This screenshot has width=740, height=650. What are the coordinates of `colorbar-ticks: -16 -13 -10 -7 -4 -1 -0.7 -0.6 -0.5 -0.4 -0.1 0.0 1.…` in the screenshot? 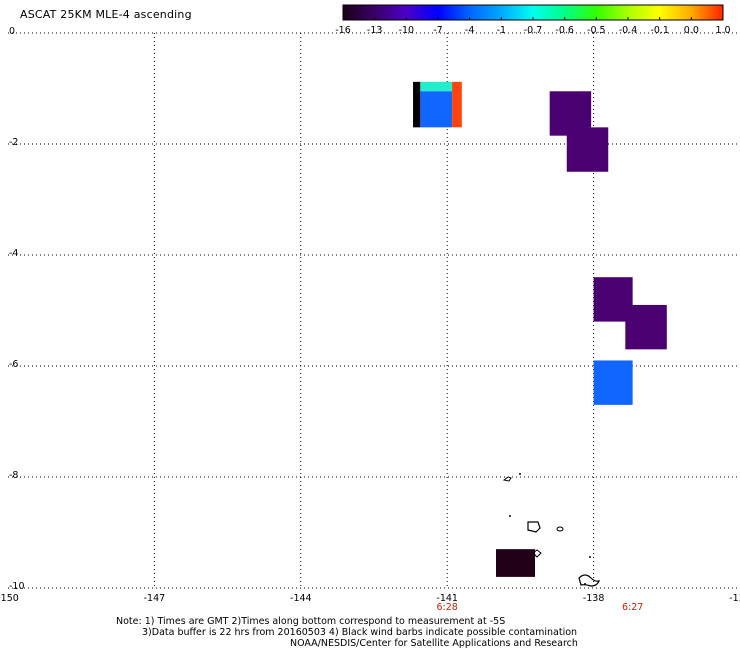 It's located at (533, 26).